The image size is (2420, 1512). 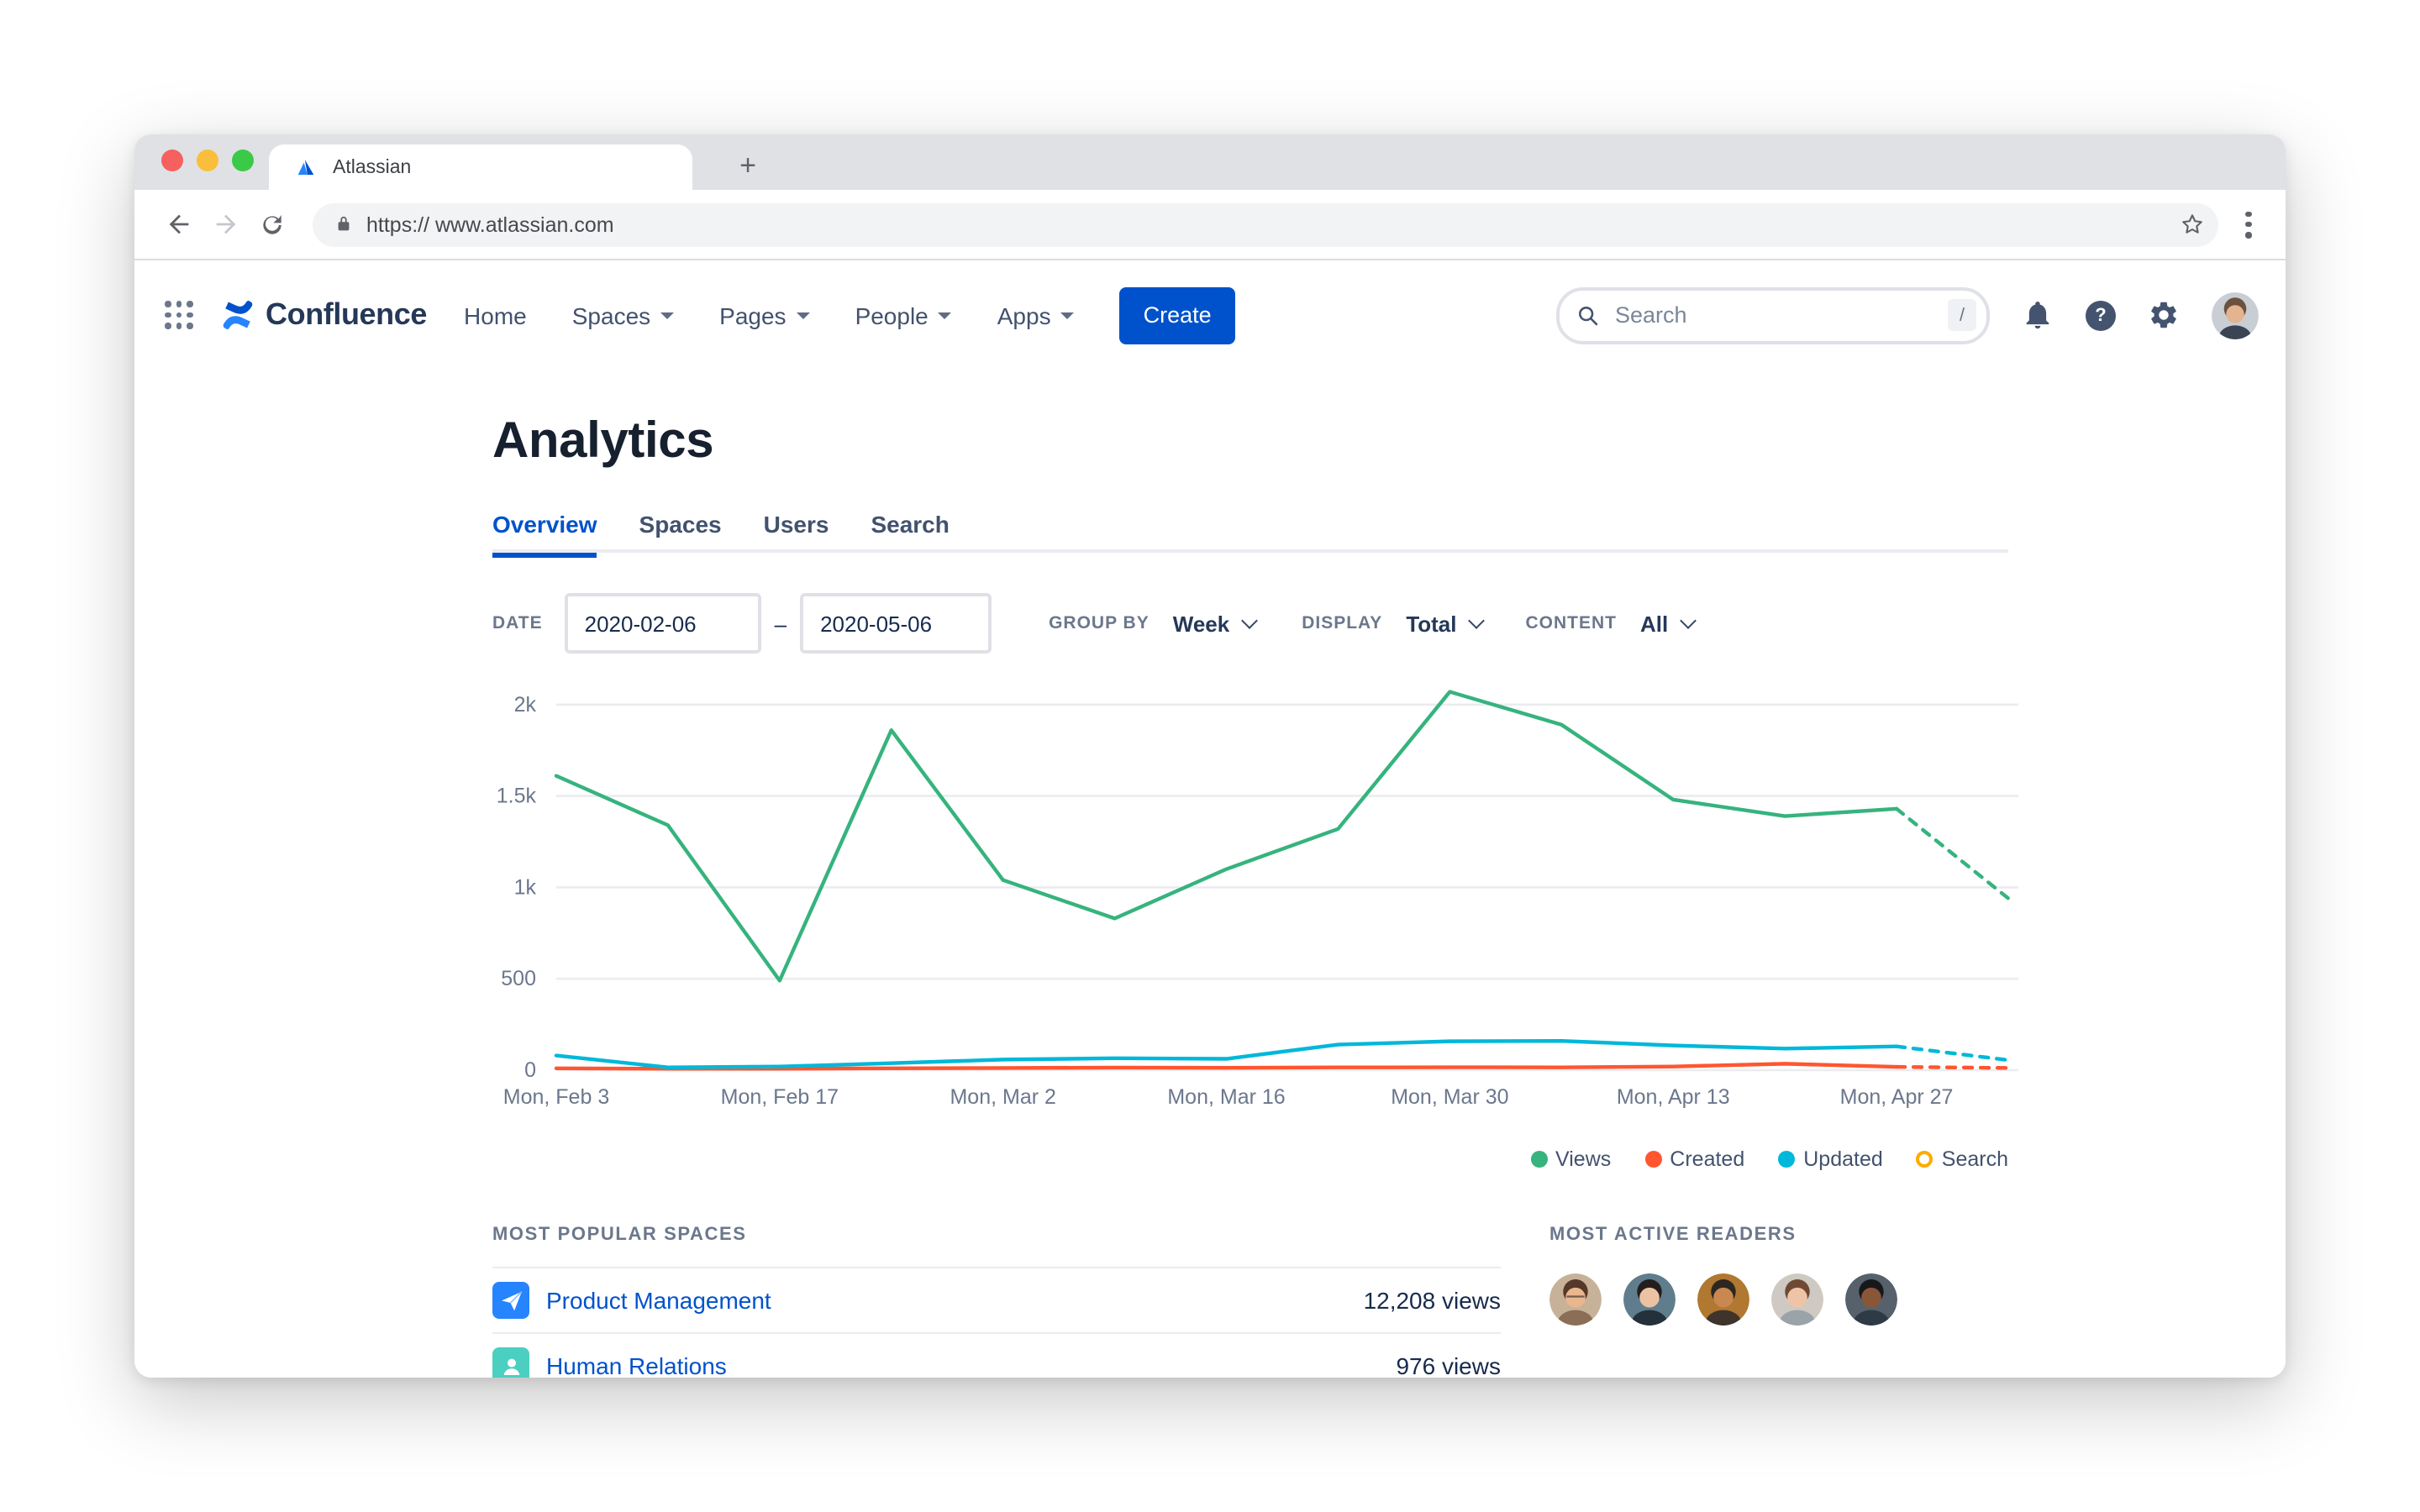 I want to click on new-tab-button: +, so click(x=748, y=165).